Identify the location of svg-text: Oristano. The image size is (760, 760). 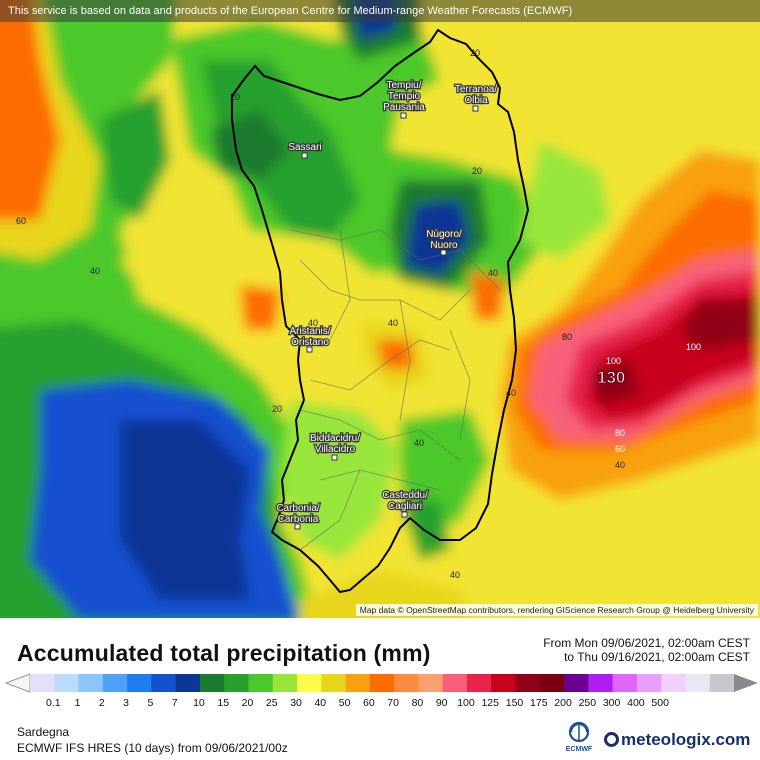
(310, 342).